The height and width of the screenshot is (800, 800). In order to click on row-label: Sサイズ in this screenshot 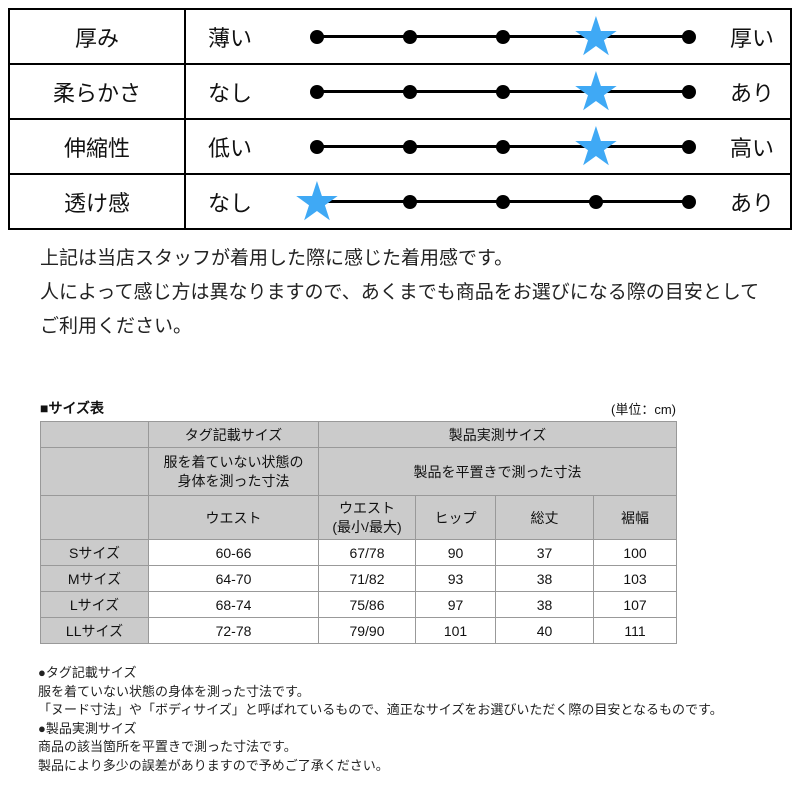, I will do `click(94, 552)`.